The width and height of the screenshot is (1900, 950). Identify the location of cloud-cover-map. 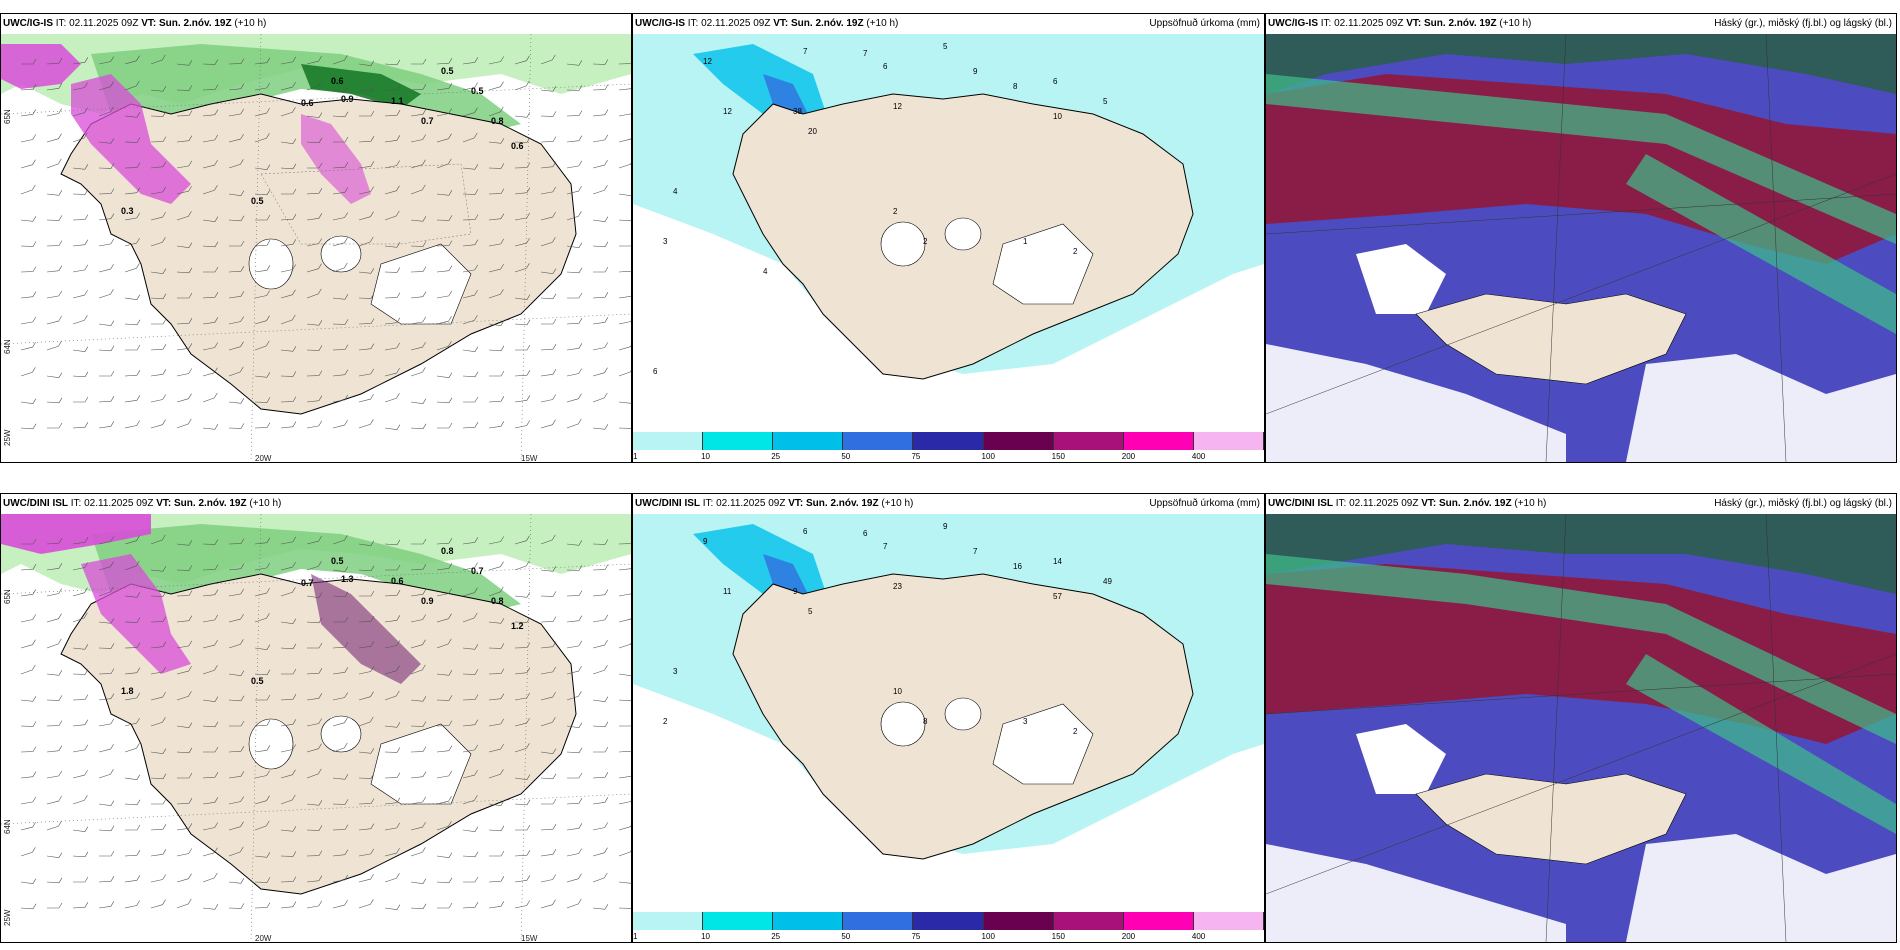
(1581, 728).